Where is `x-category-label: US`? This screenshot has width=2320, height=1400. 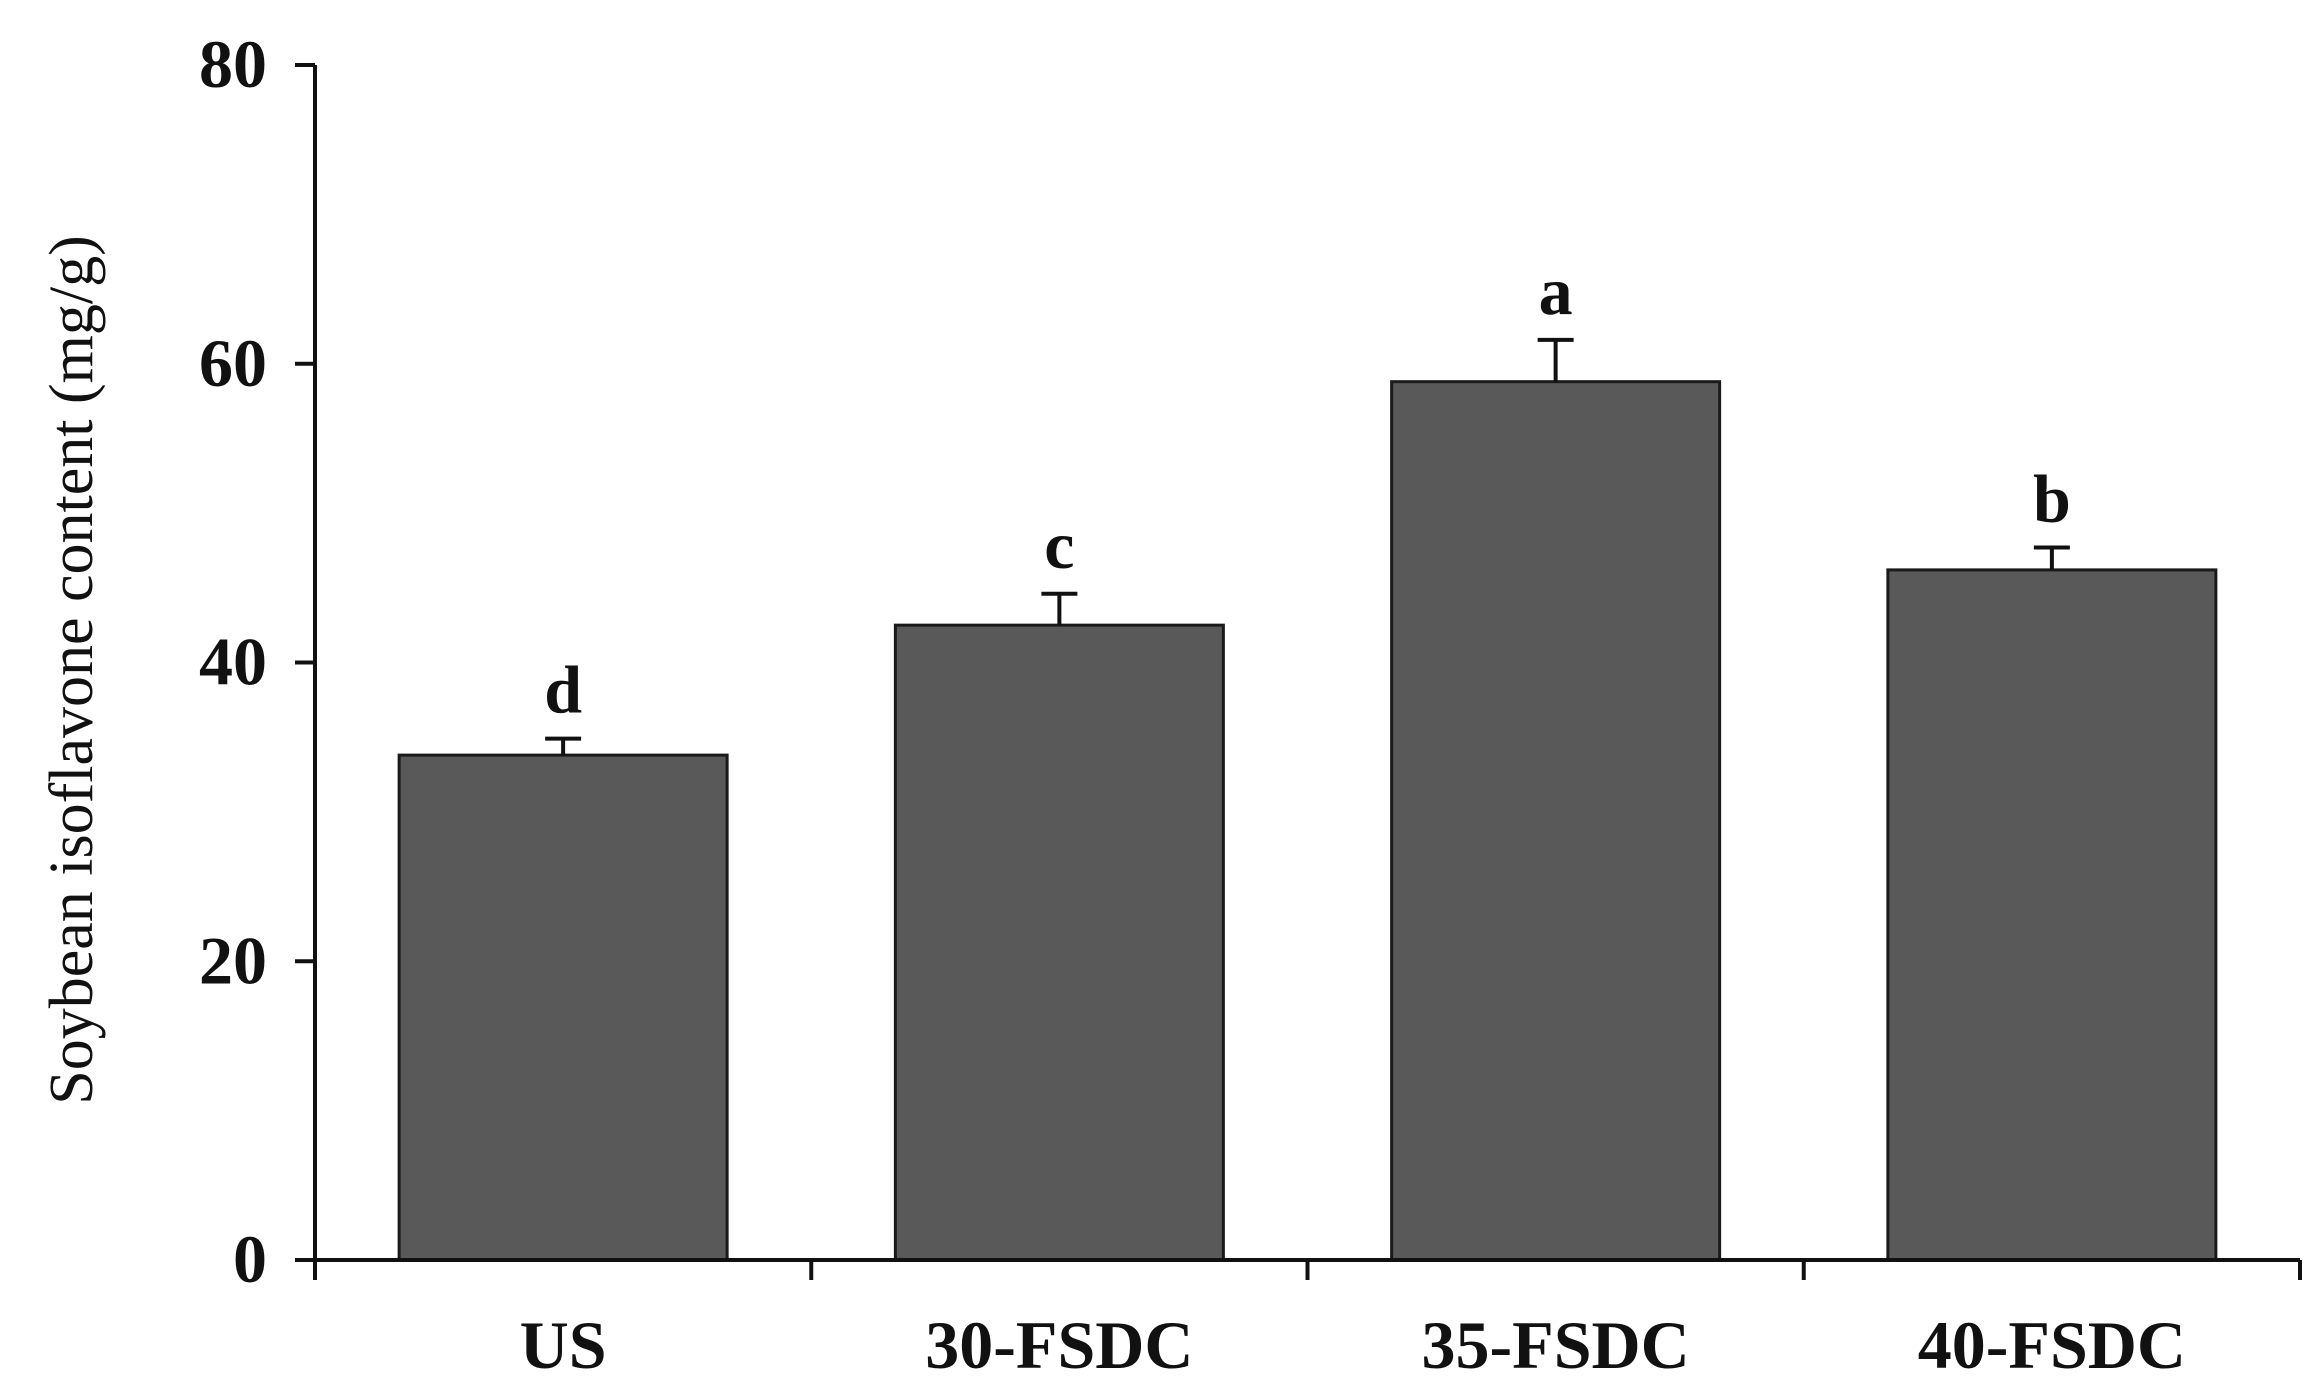 x-category-label: US is located at coordinates (563, 1345).